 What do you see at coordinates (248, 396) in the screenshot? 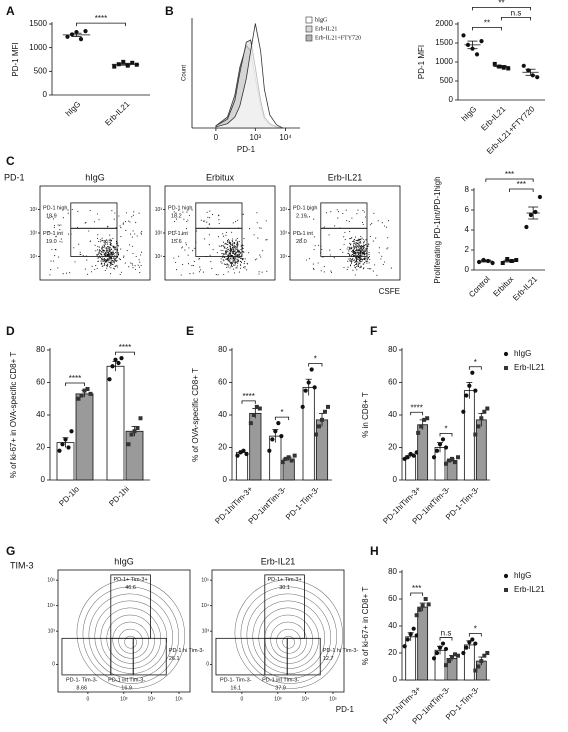
I see `significance-label: ****` at bounding box center [248, 396].